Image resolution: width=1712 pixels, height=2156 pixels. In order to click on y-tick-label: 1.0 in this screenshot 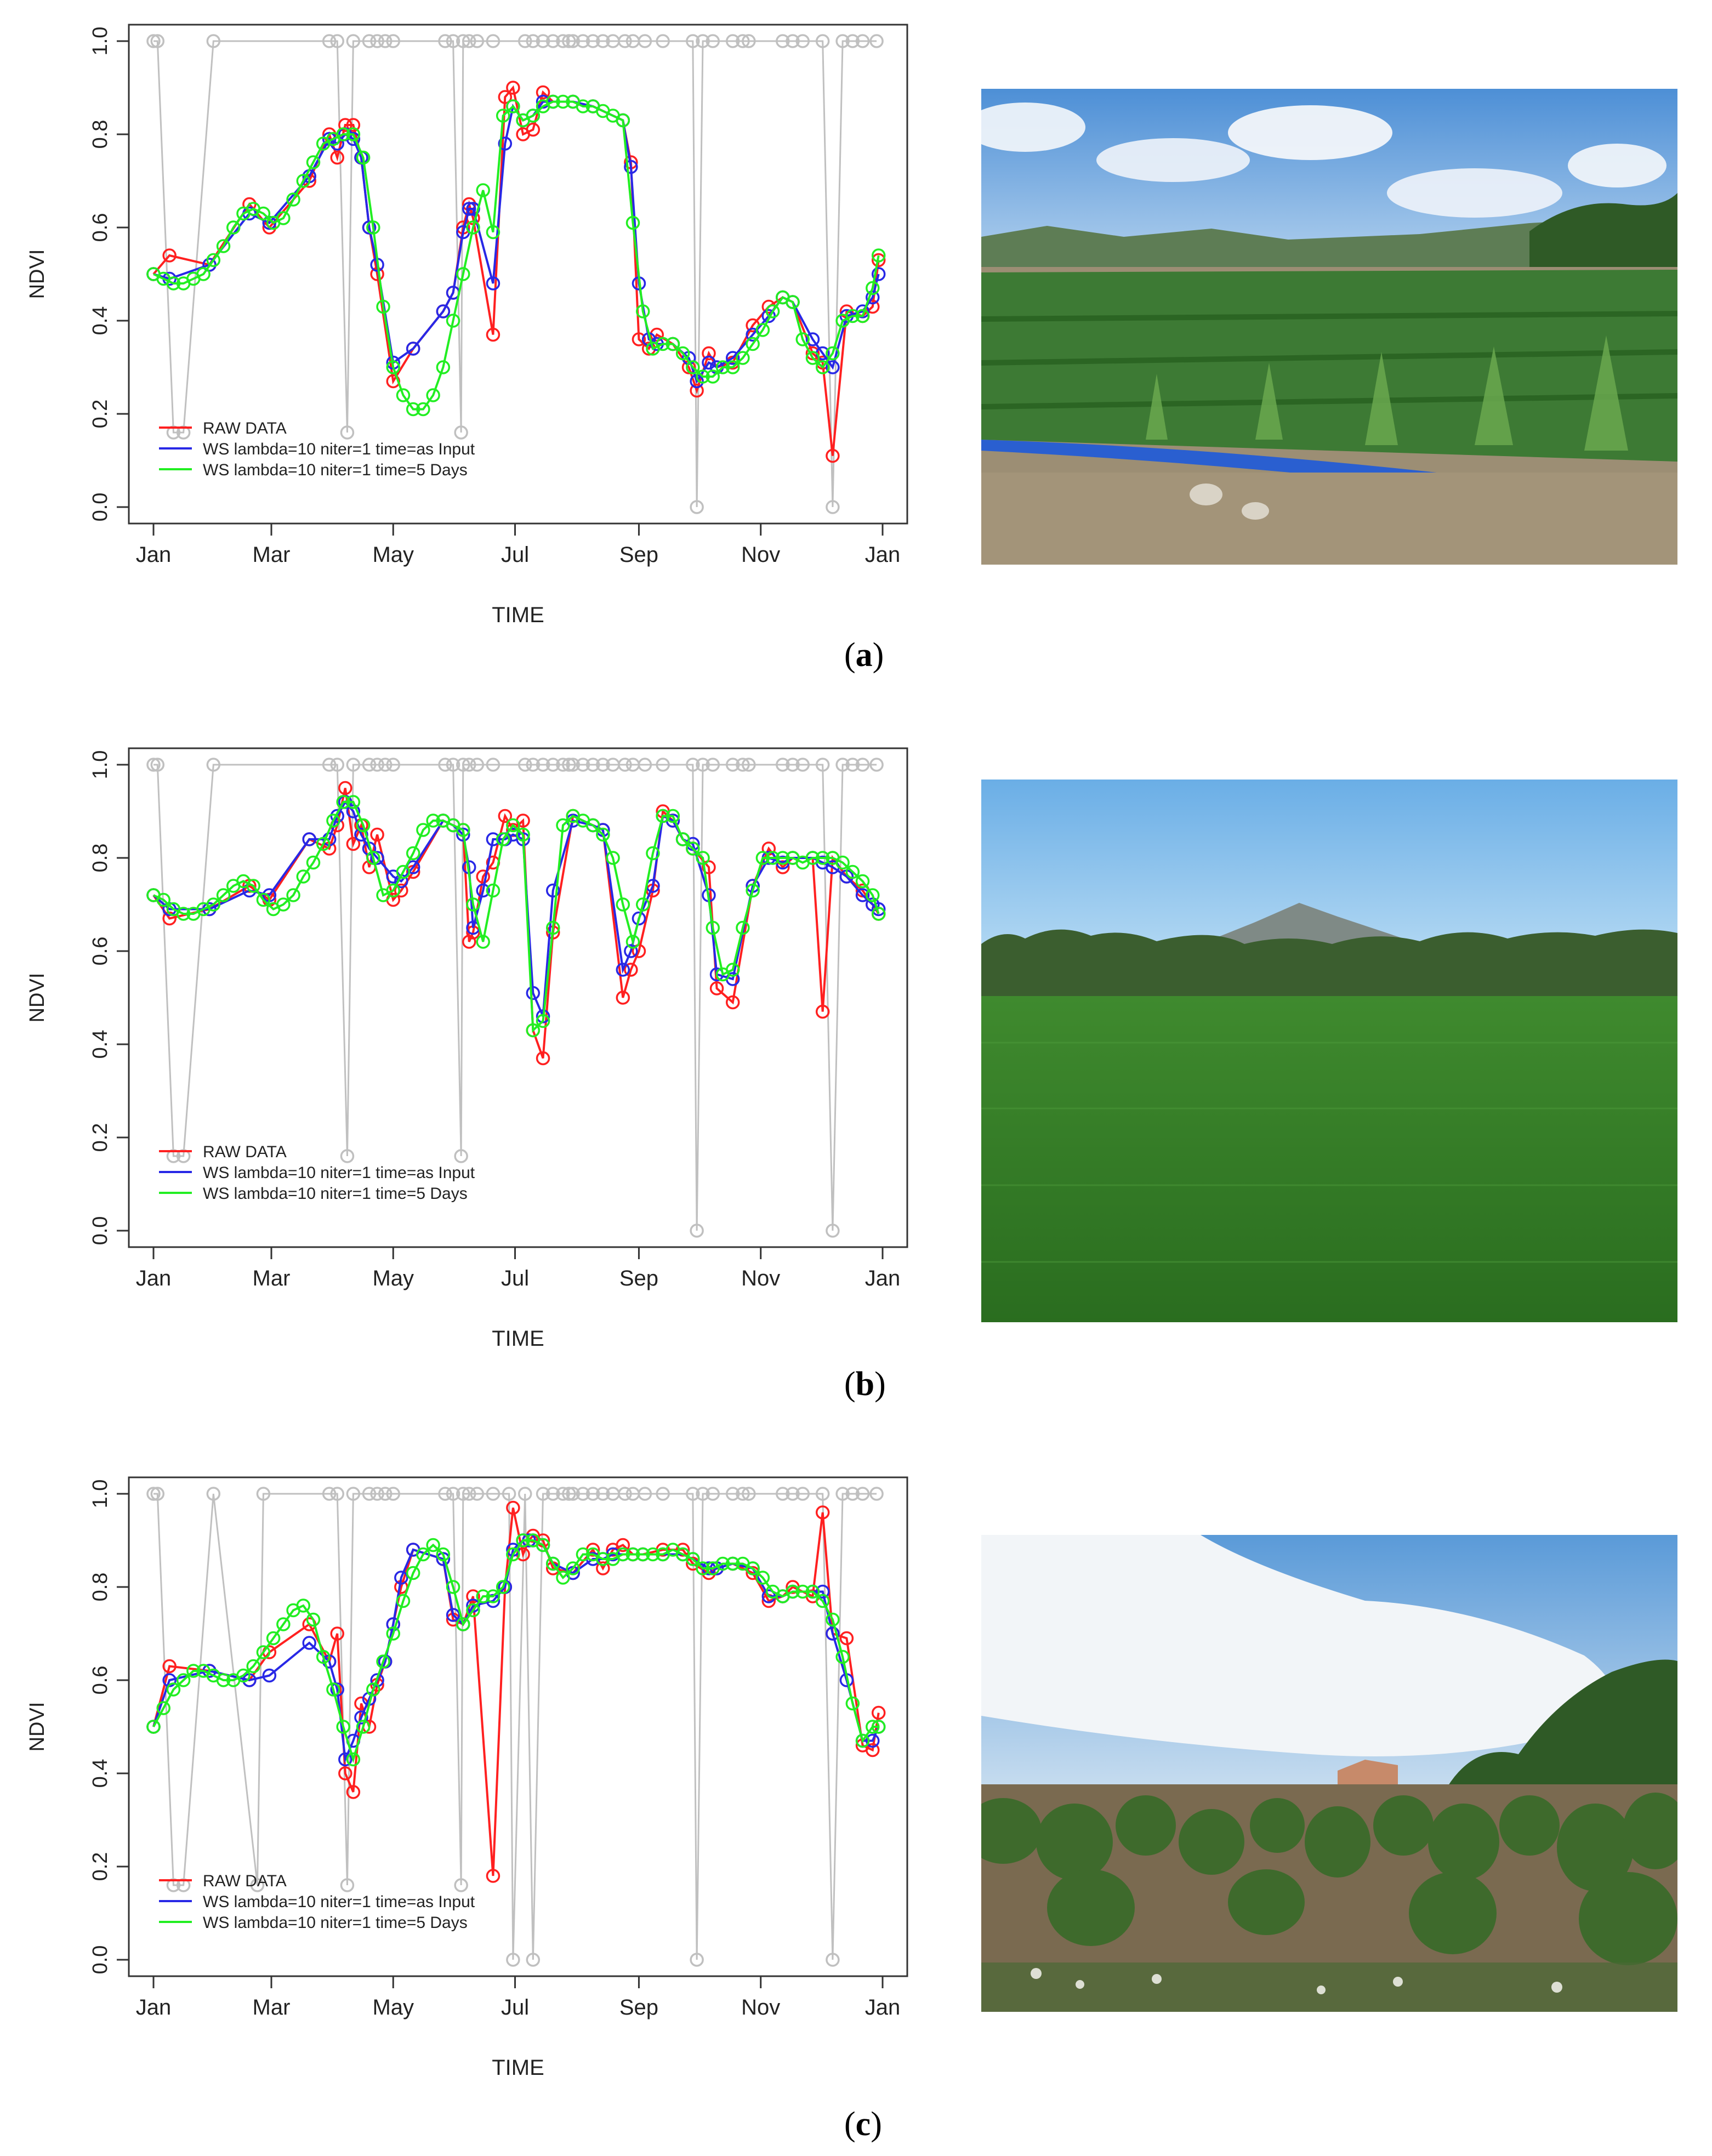, I will do `click(100, 41)`.